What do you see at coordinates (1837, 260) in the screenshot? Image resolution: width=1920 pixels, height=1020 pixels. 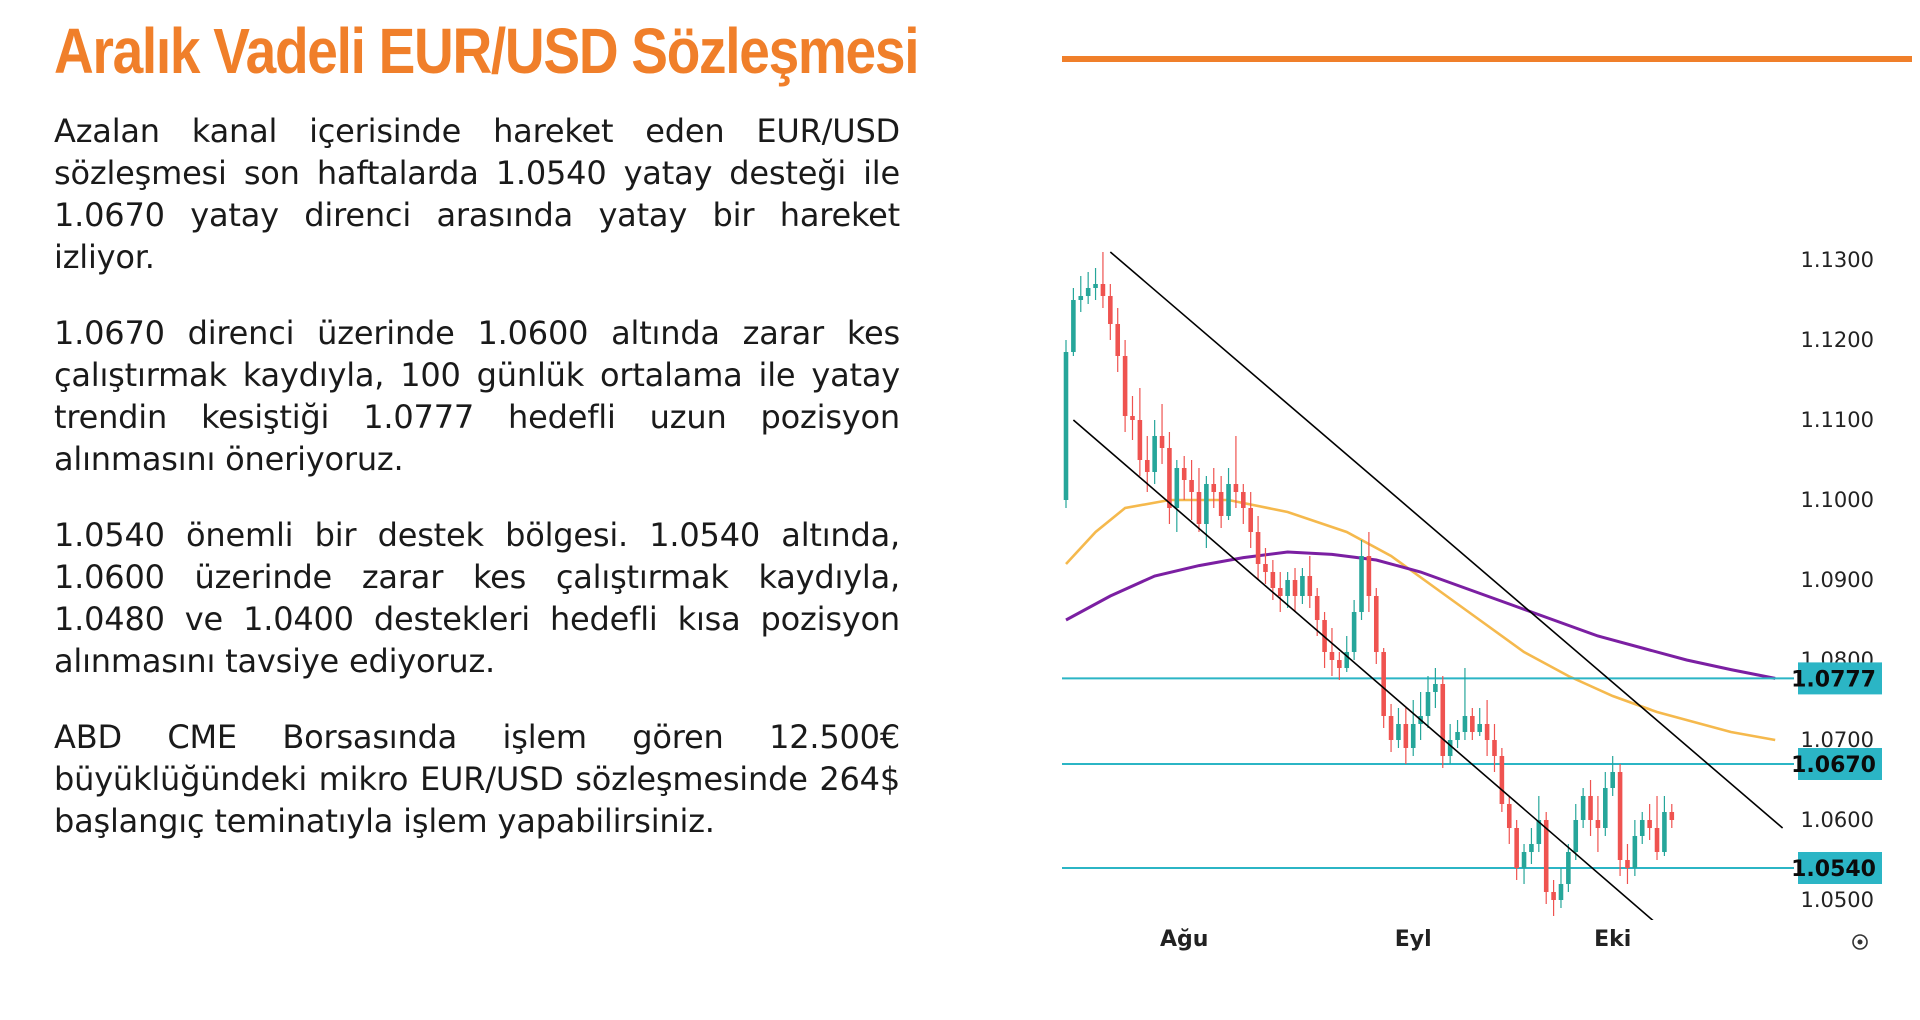 I see `y-tick-label: 1.1300` at bounding box center [1837, 260].